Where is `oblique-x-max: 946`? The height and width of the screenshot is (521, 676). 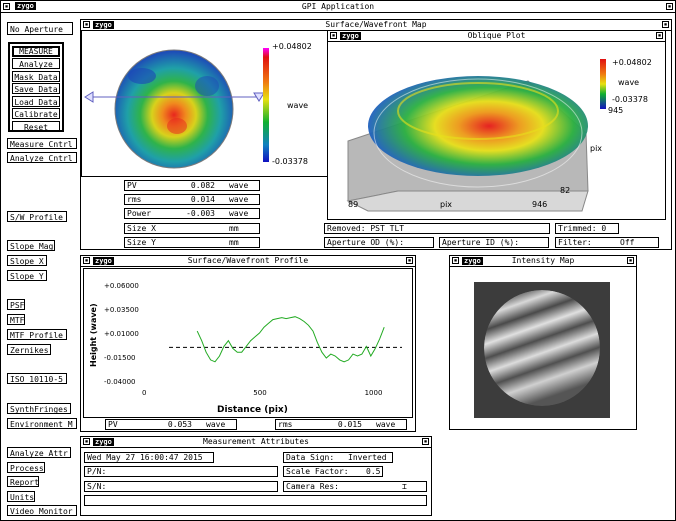
oblique-x-max: 946 is located at coordinates (539, 204).